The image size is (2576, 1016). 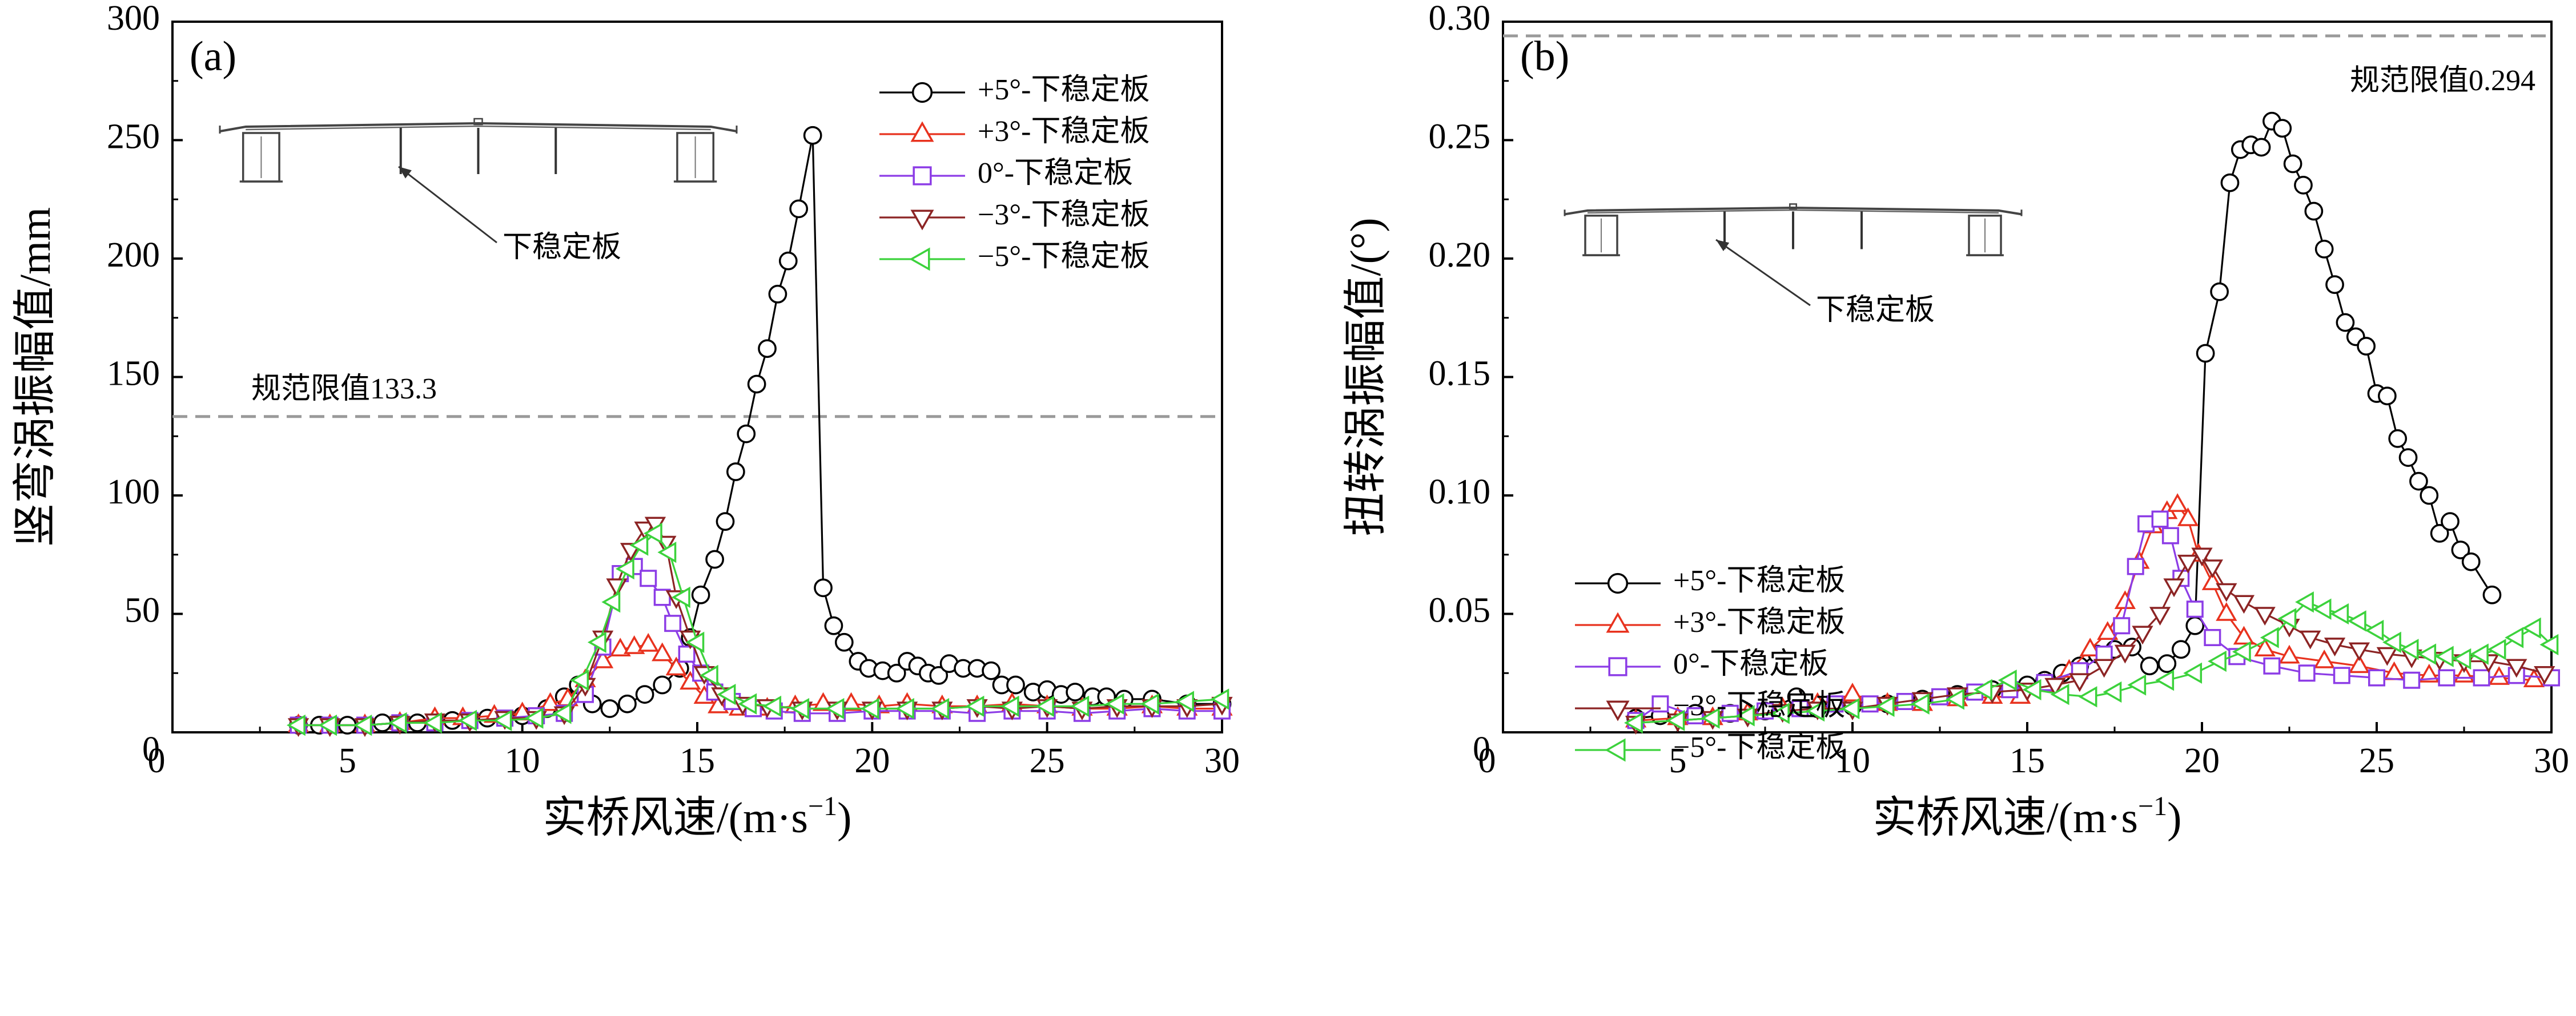 What do you see at coordinates (2027, 760) in the screenshot?
I see `x-tick-label: 15` at bounding box center [2027, 760].